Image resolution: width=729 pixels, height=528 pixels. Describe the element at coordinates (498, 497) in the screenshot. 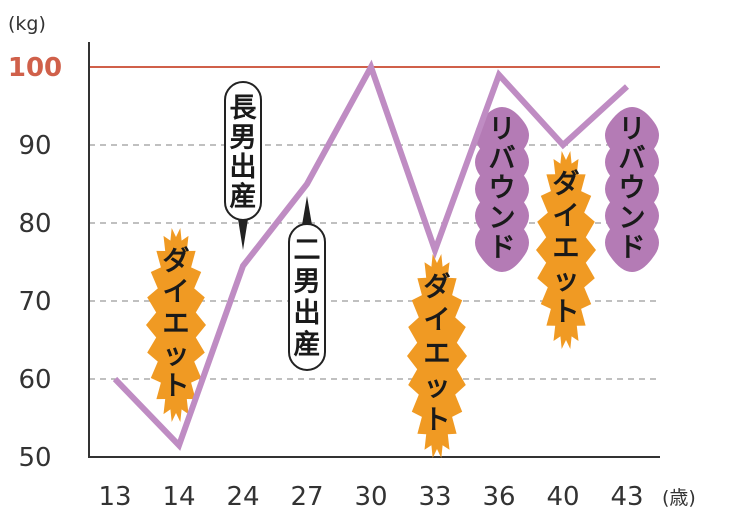

I see `x-tick-label-36: 36` at that location.